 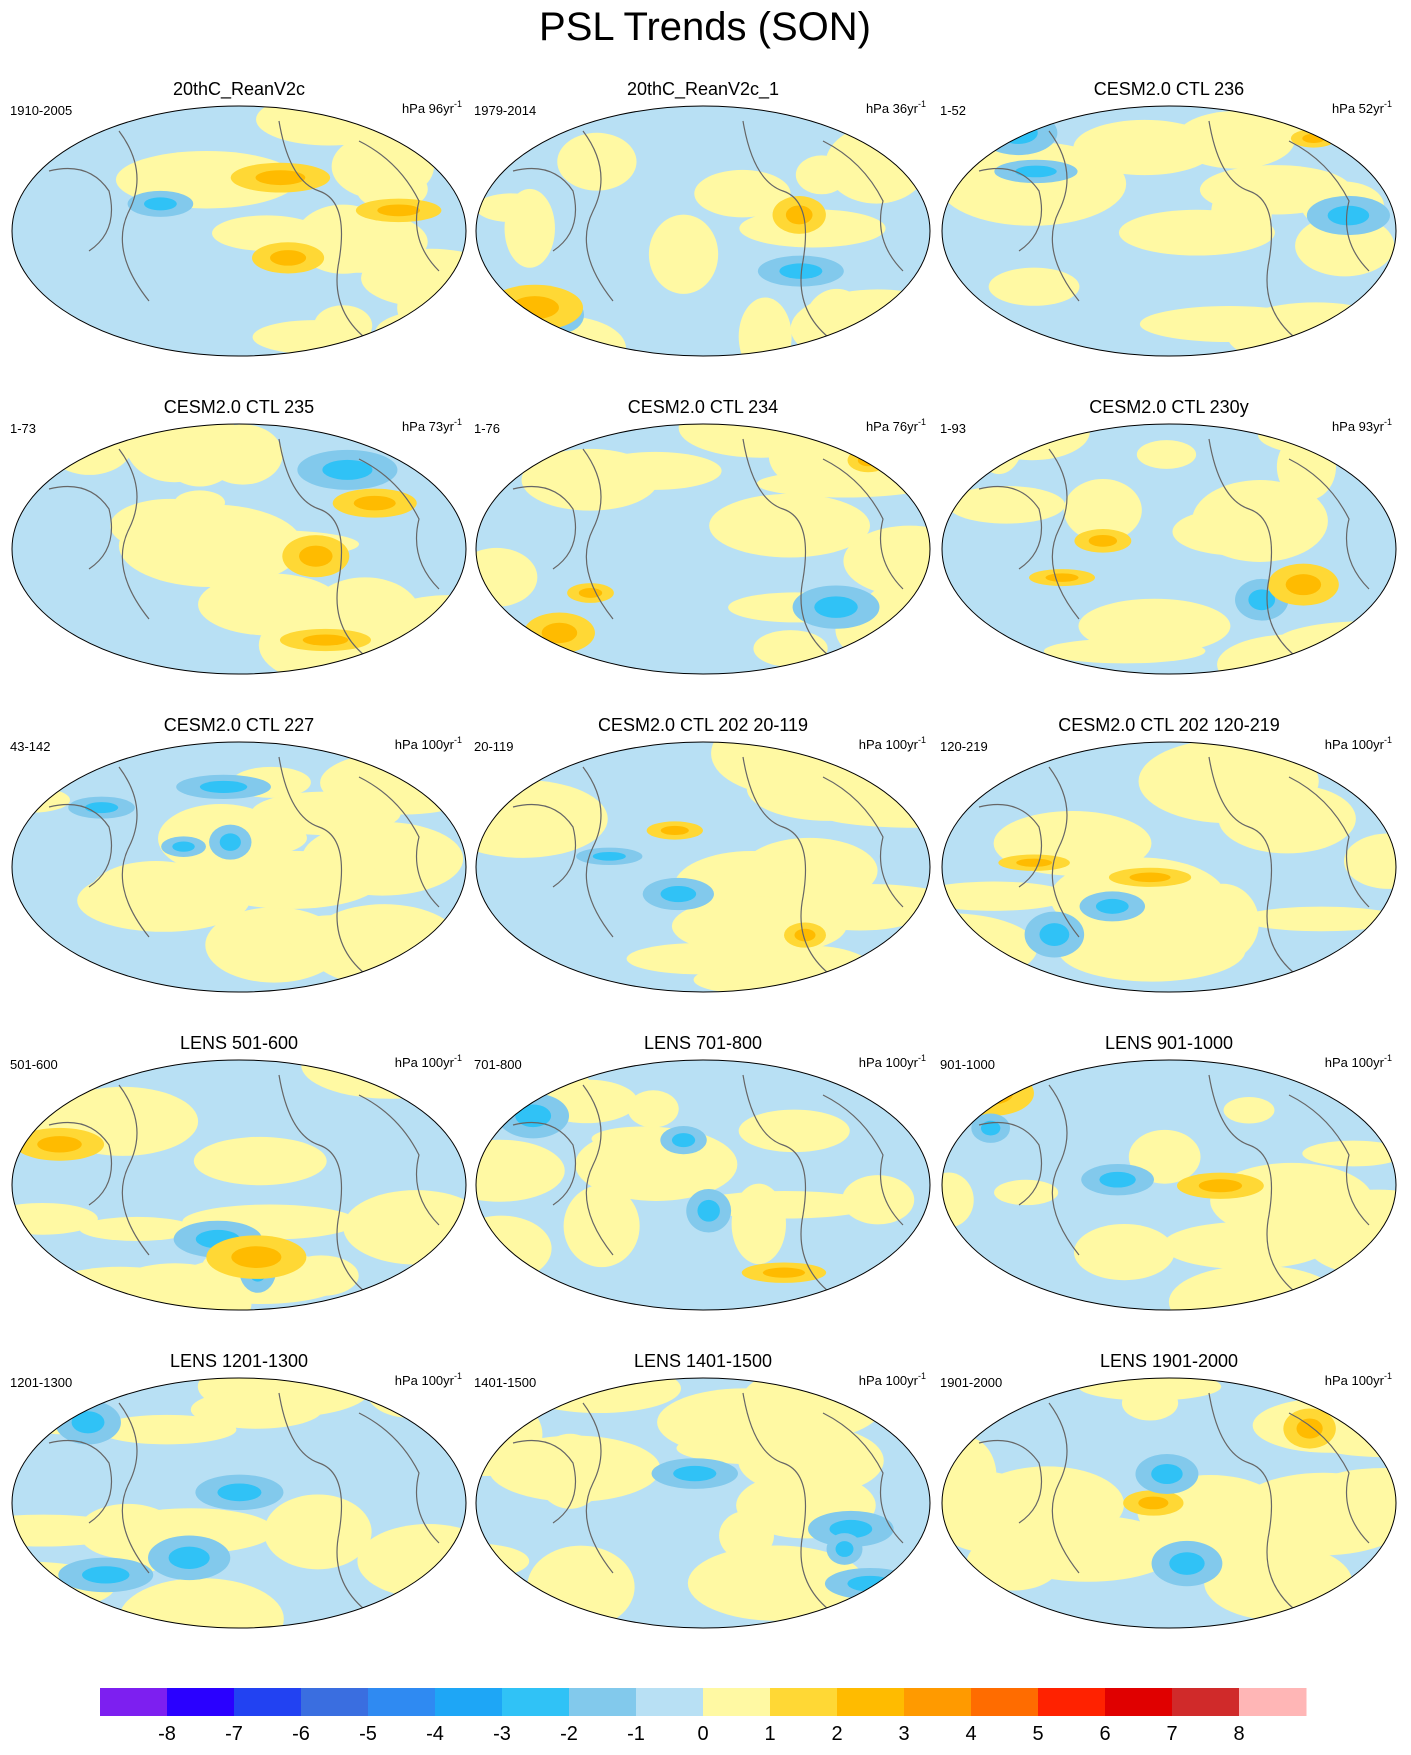 What do you see at coordinates (435, 1734) in the screenshot?
I see `colorbar-label: -4` at bounding box center [435, 1734].